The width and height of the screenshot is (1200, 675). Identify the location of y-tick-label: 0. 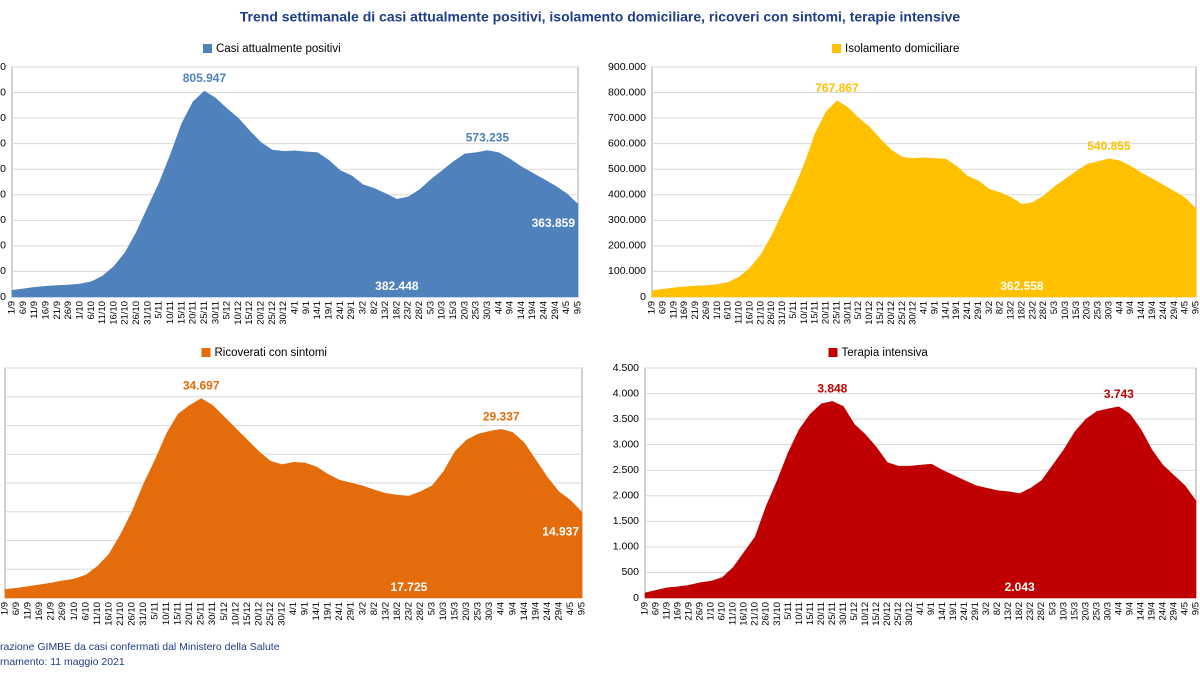
(3, 297).